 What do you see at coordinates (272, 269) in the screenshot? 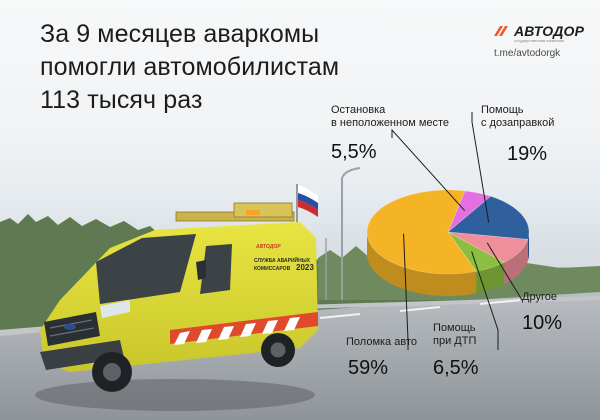
I see `van-side-text-2: КОМИССАРОВ` at bounding box center [272, 269].